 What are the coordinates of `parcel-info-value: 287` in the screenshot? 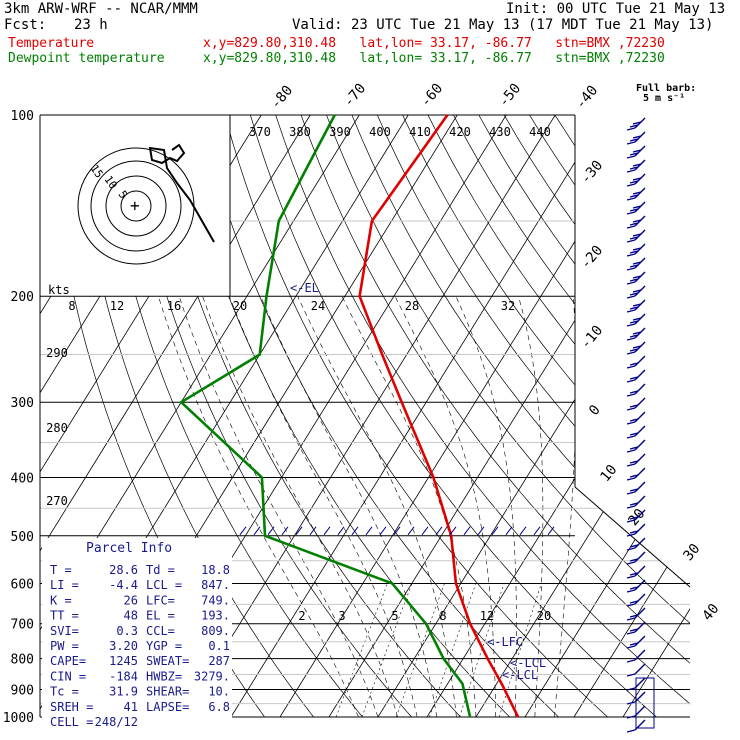 It's located at (219, 661).